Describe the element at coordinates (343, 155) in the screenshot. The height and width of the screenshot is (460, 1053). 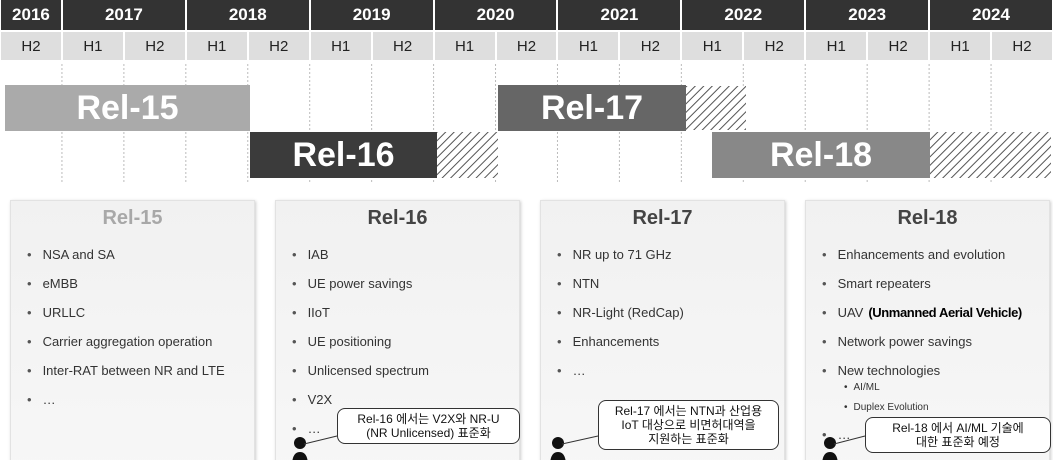
I see `bar-rel16: Rel-16` at that location.